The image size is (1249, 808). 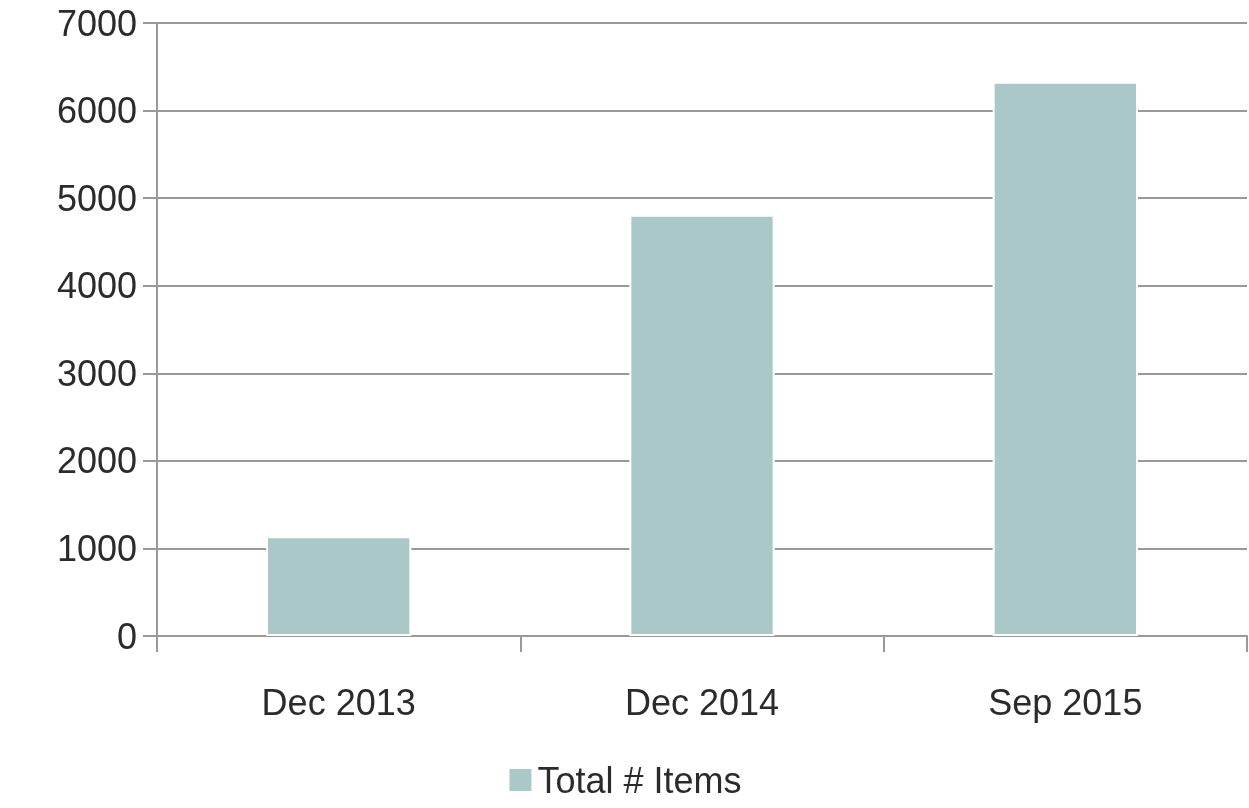 I want to click on y-tick-label: 0, so click(x=126, y=636).